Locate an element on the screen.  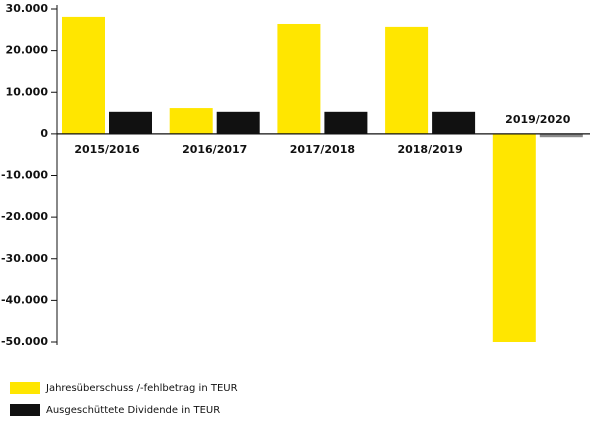
legend-label: Jahresüberschuss /-fehlbetrag in TEUR is located at coordinates (141, 388).